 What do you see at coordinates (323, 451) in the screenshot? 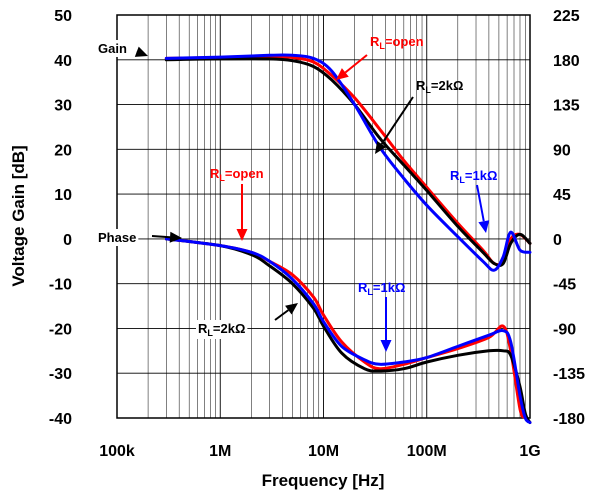
I see `x-tick-label: 10M` at bounding box center [323, 451].